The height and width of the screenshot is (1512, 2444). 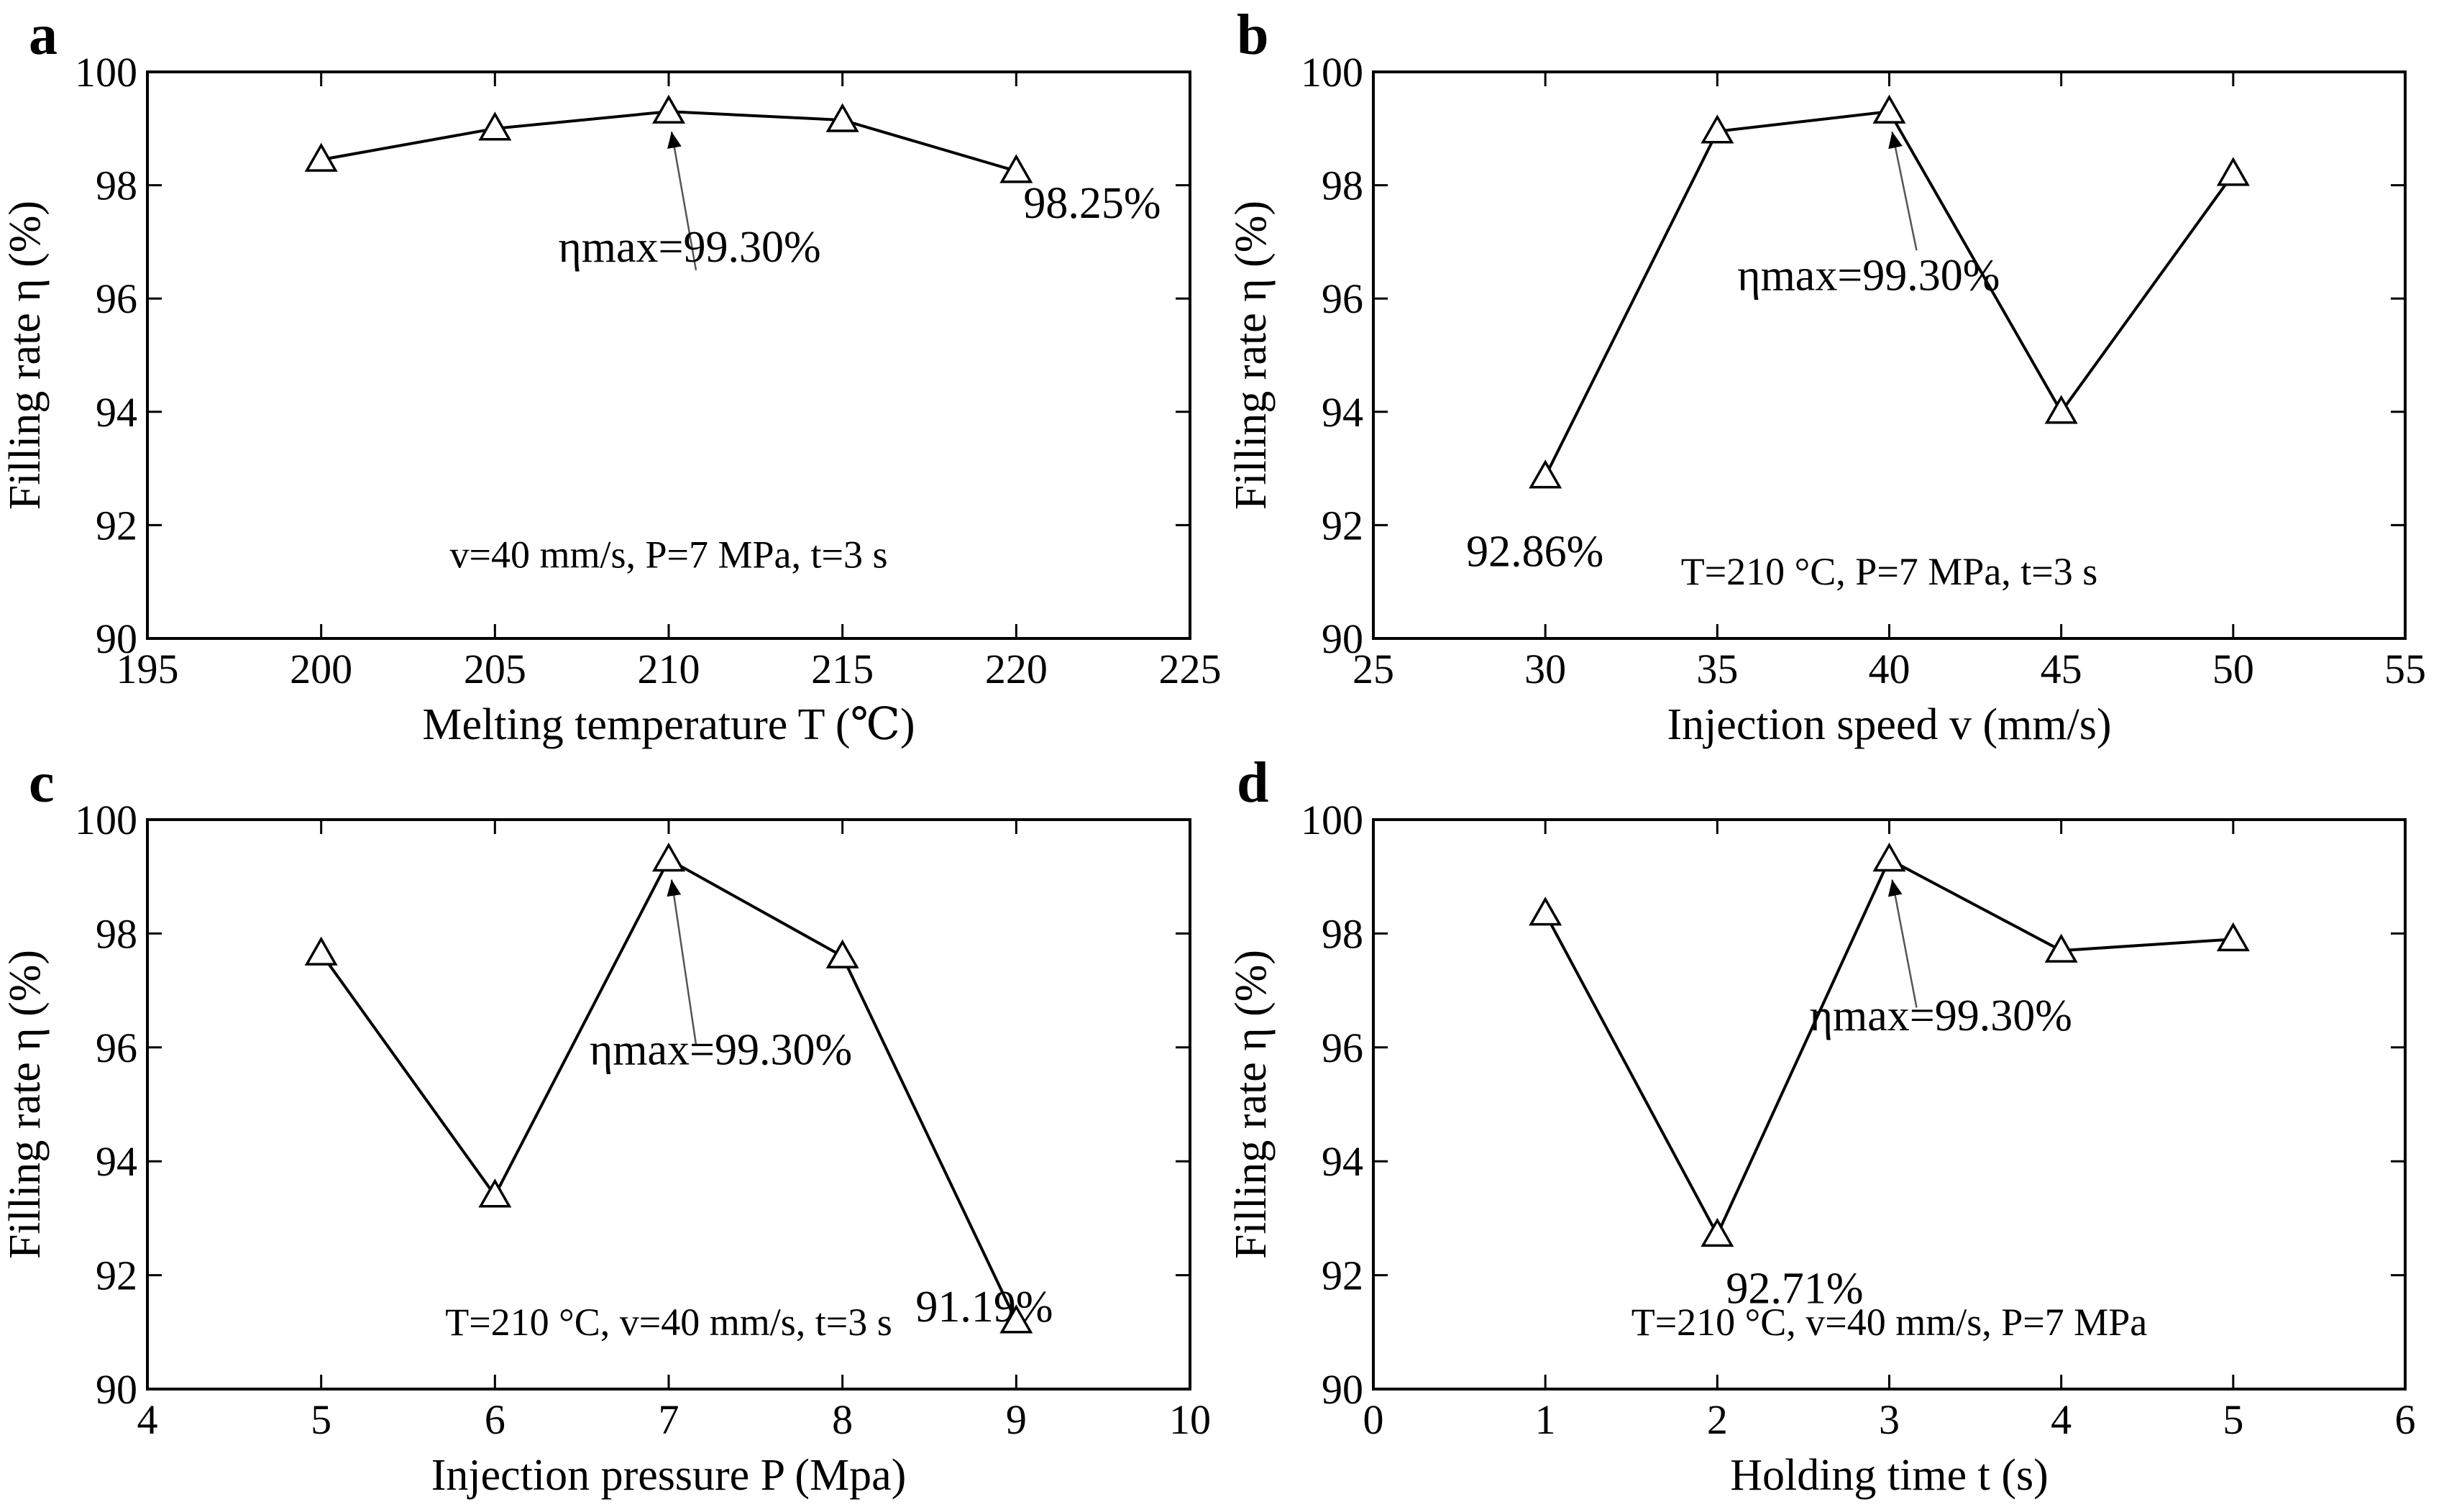 What do you see at coordinates (1889, 669) in the screenshot?
I see `x-tick-label: 40` at bounding box center [1889, 669].